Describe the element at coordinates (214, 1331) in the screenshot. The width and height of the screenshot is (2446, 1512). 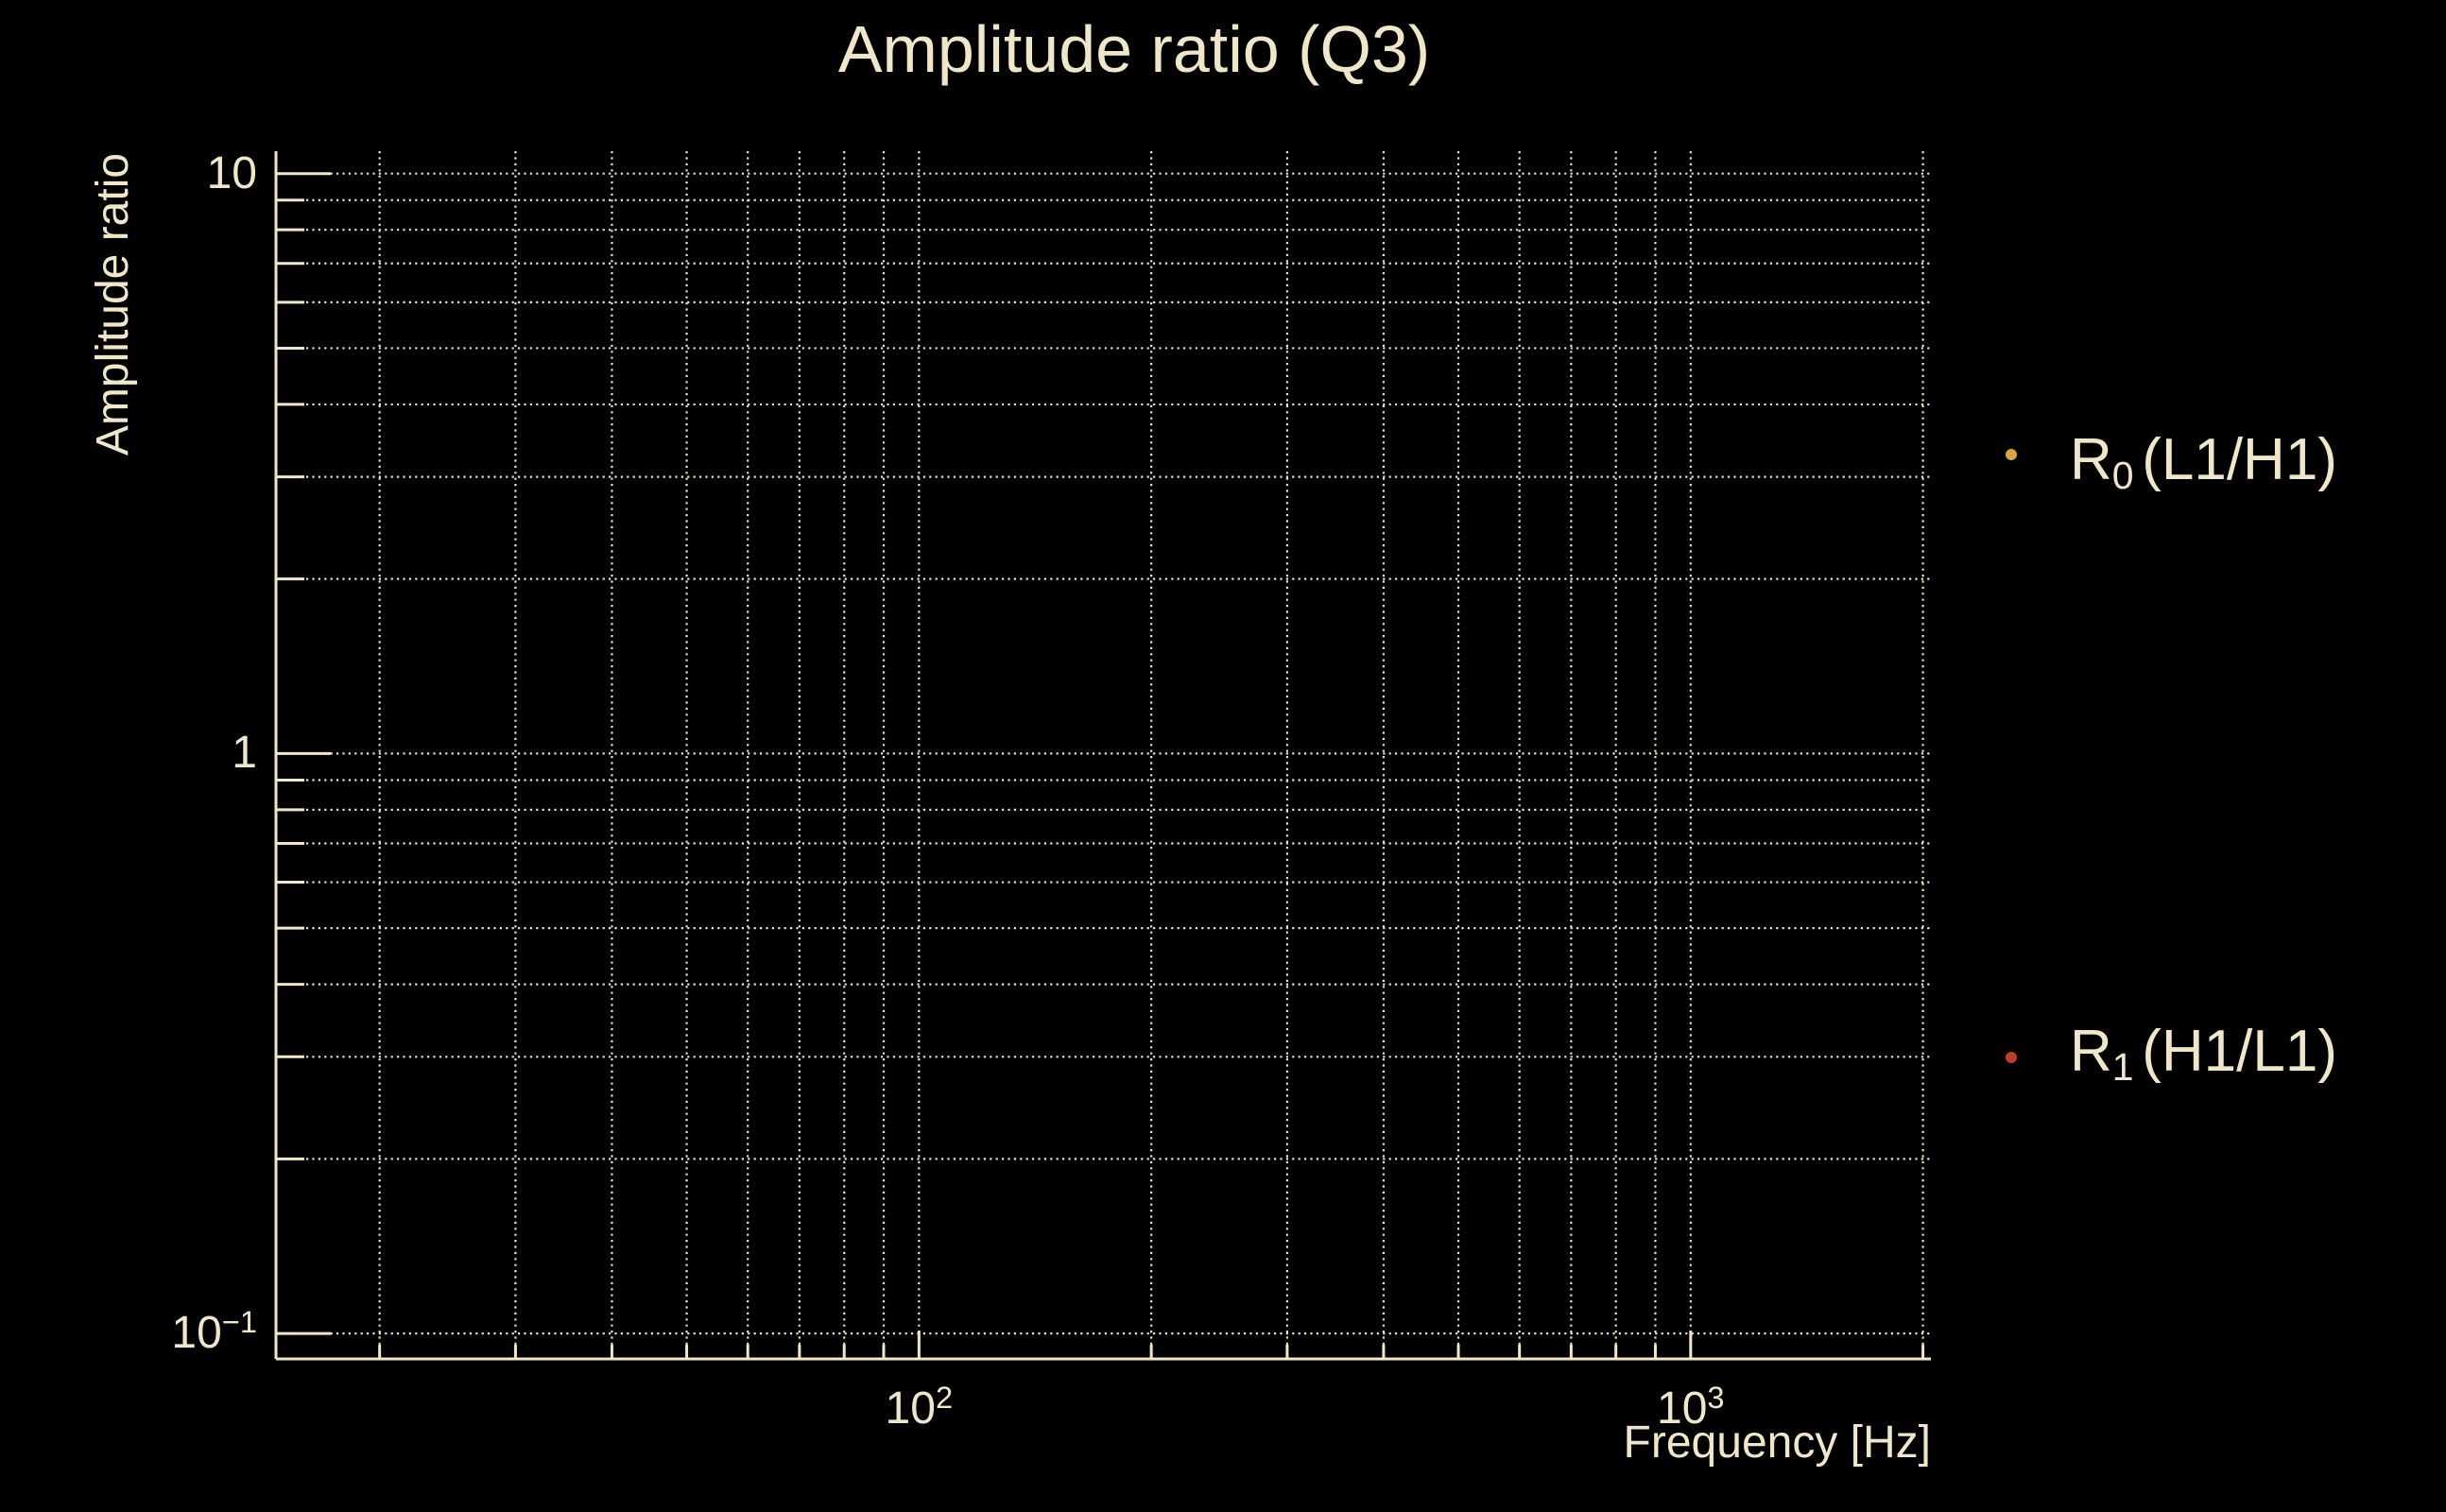
I see `y-tick-label: 10−1` at that location.